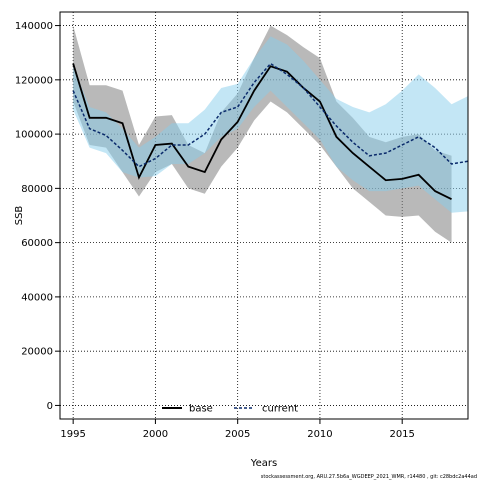  What do you see at coordinates (237, 434) in the screenshot?
I see `x-tick-label-2005: 2005` at bounding box center [237, 434].